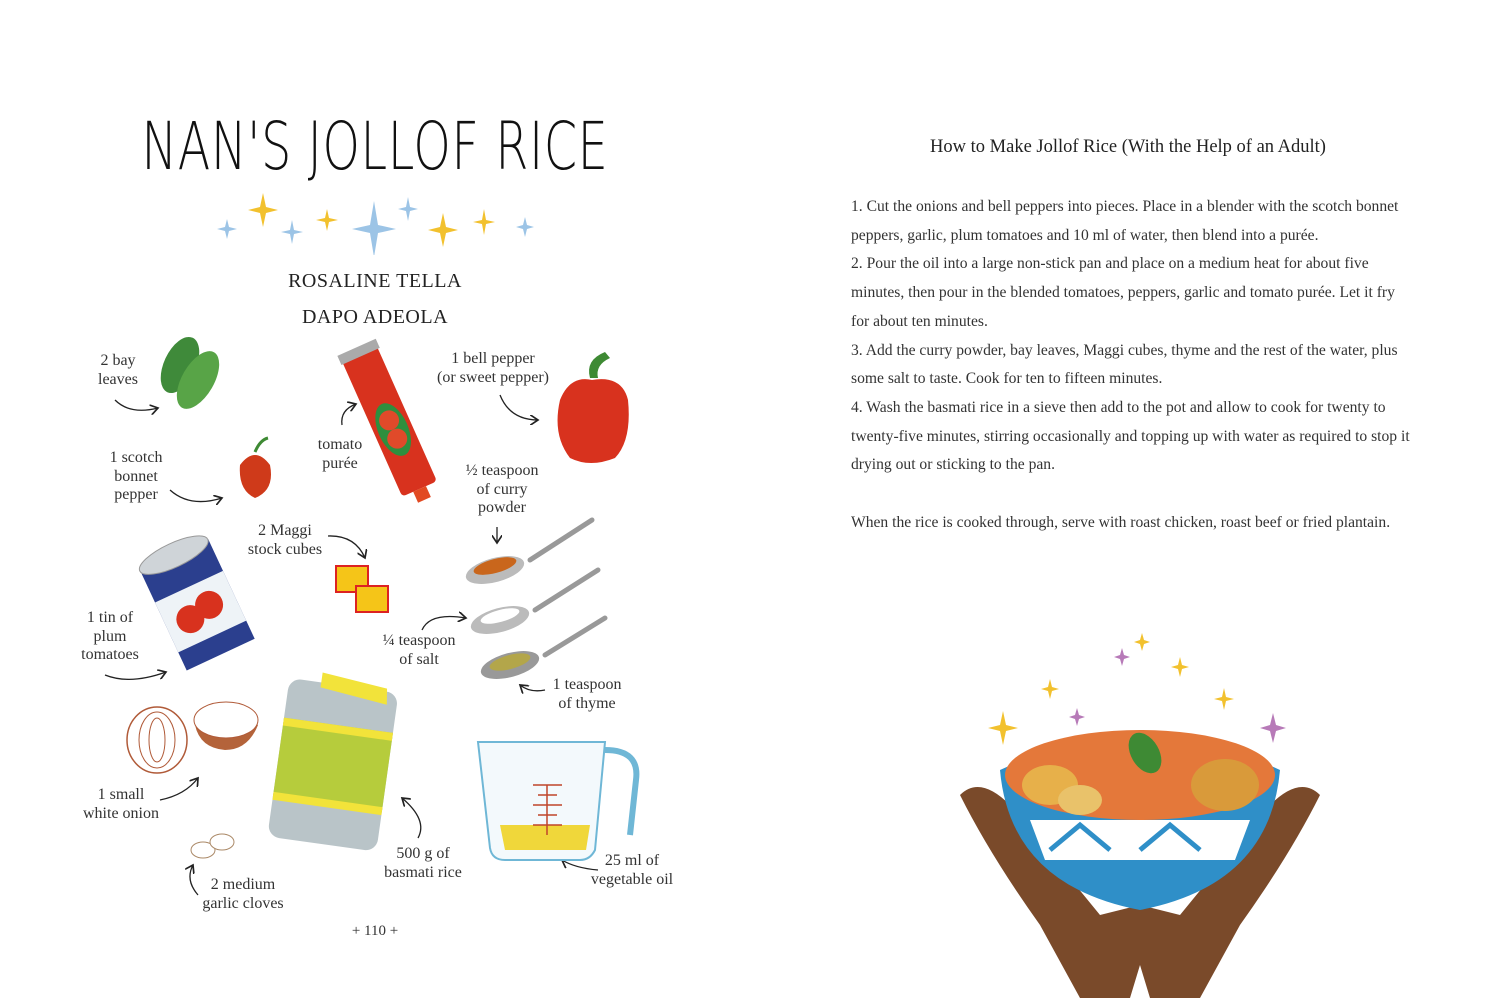 The height and width of the screenshot is (998, 1500). Describe the element at coordinates (192, 737) in the screenshot. I see `onion-image` at that location.